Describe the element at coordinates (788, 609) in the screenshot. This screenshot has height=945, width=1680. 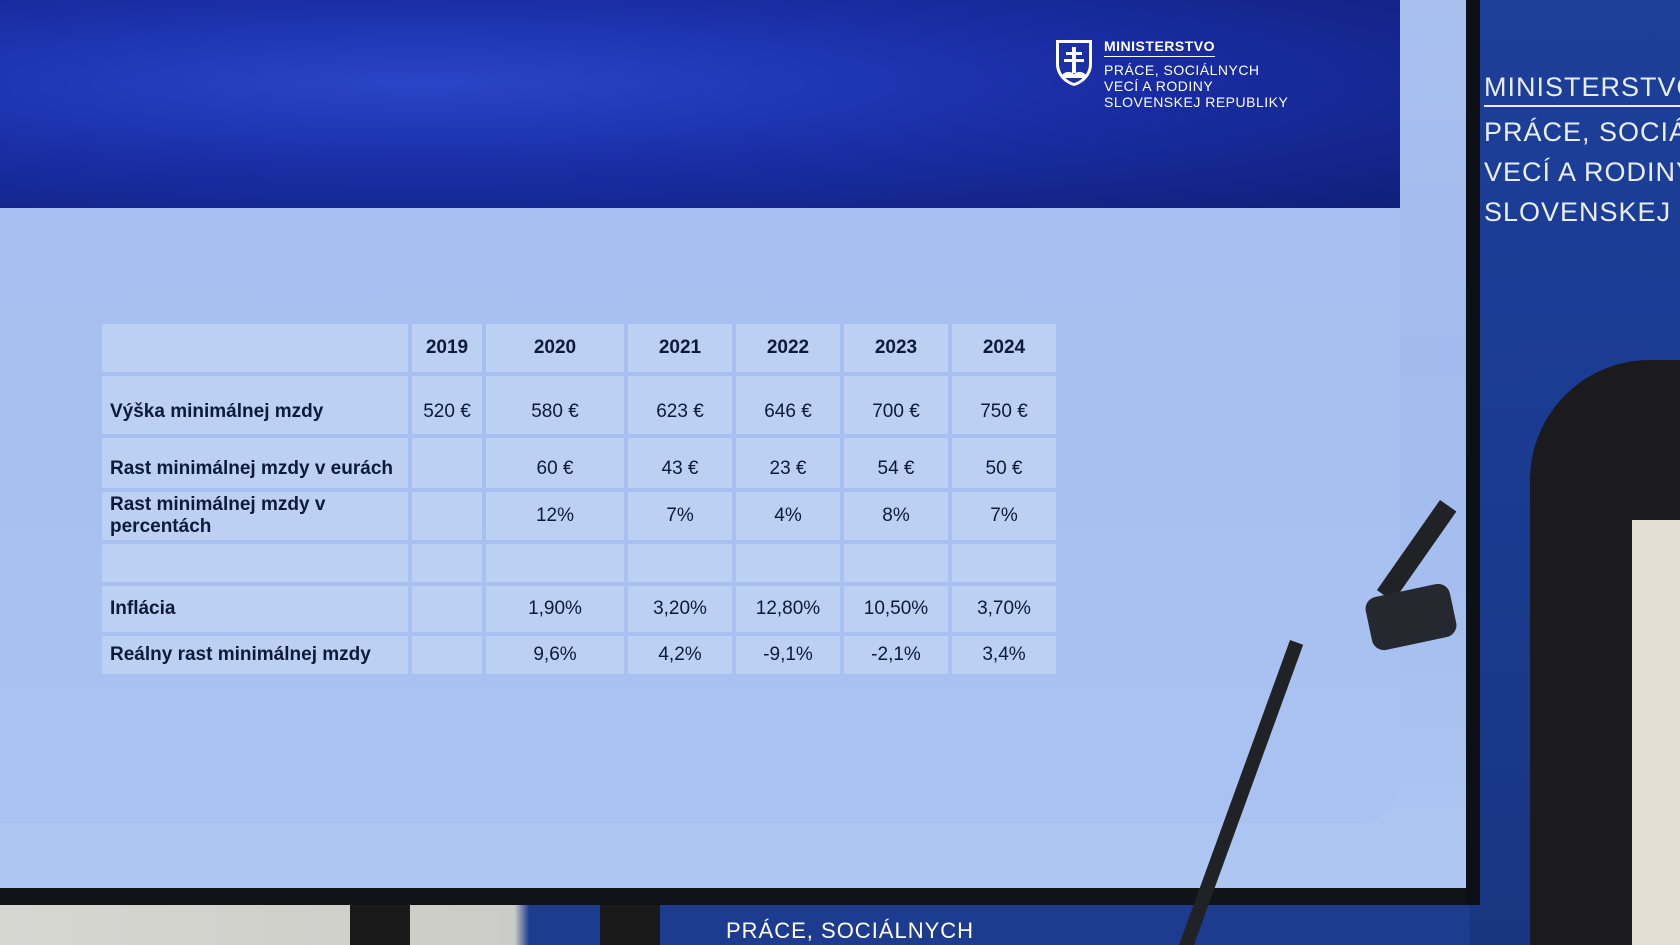
I see `table-cell: 12,80%` at that location.